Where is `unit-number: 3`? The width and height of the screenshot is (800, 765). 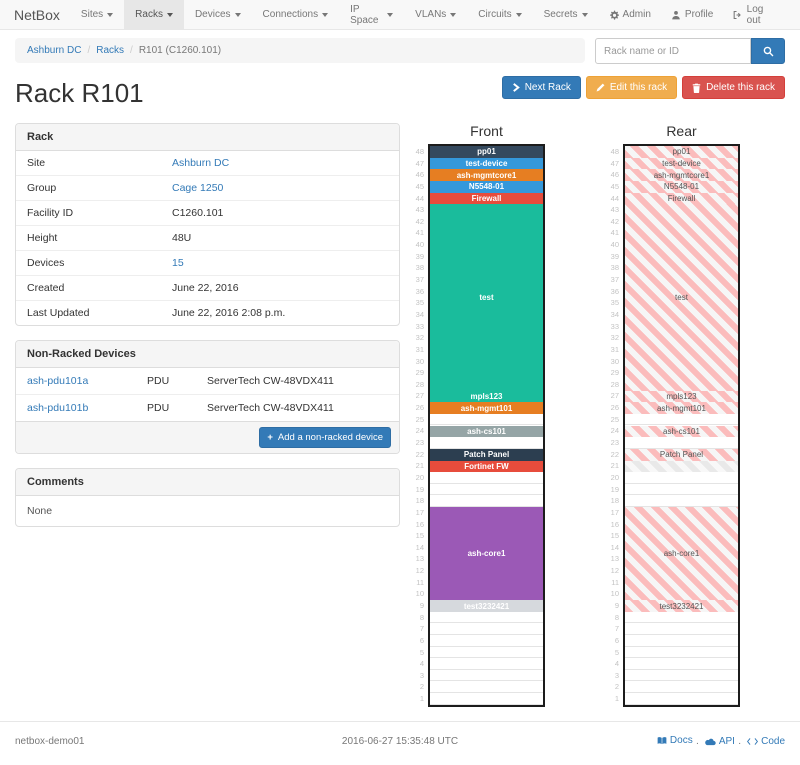 unit-number: 3 is located at coordinates (616, 675).